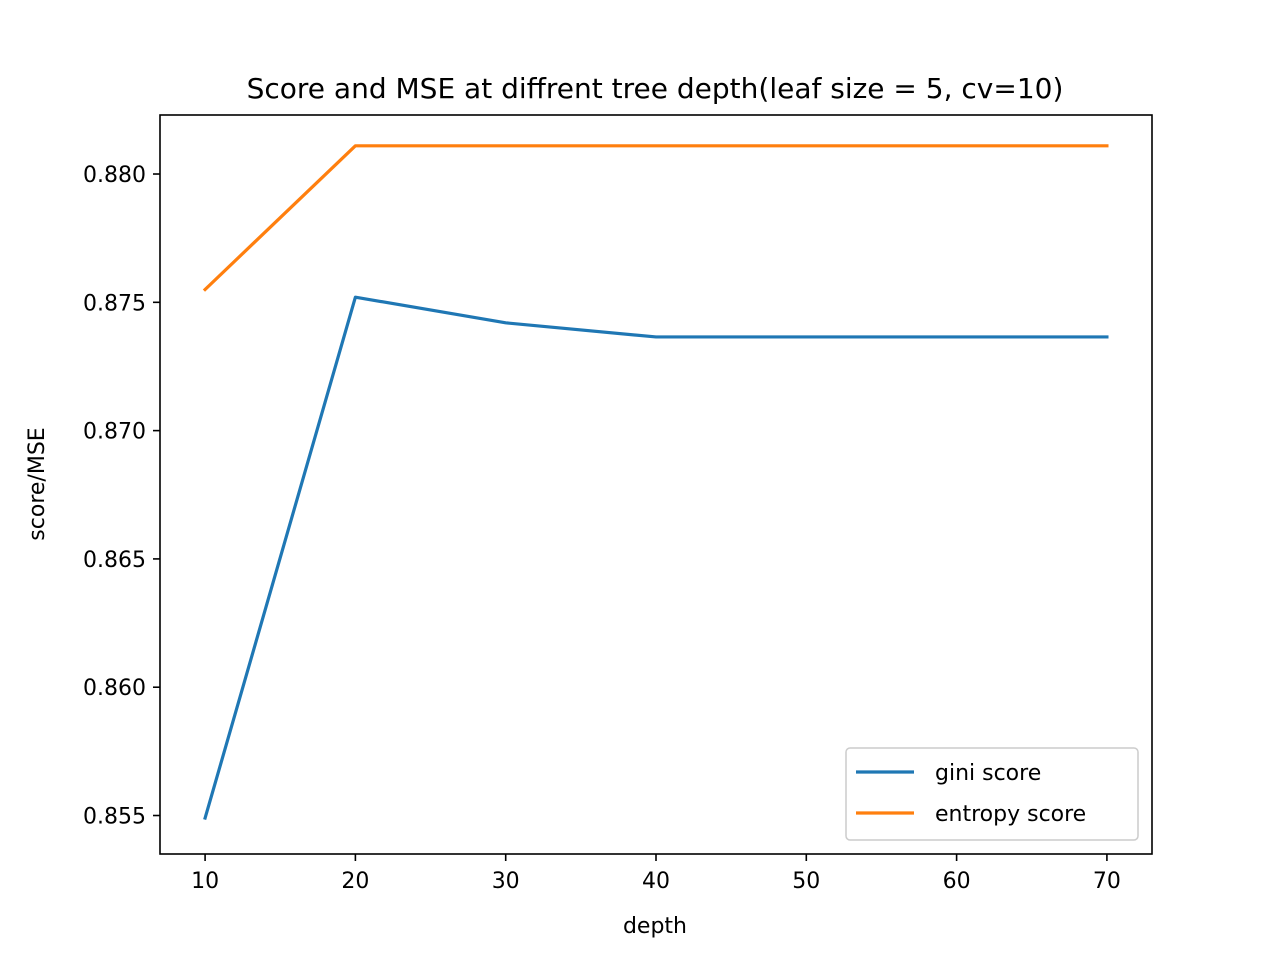 The height and width of the screenshot is (960, 1280). What do you see at coordinates (1010, 814) in the screenshot?
I see `legend-label-entropy-score: entropy score` at bounding box center [1010, 814].